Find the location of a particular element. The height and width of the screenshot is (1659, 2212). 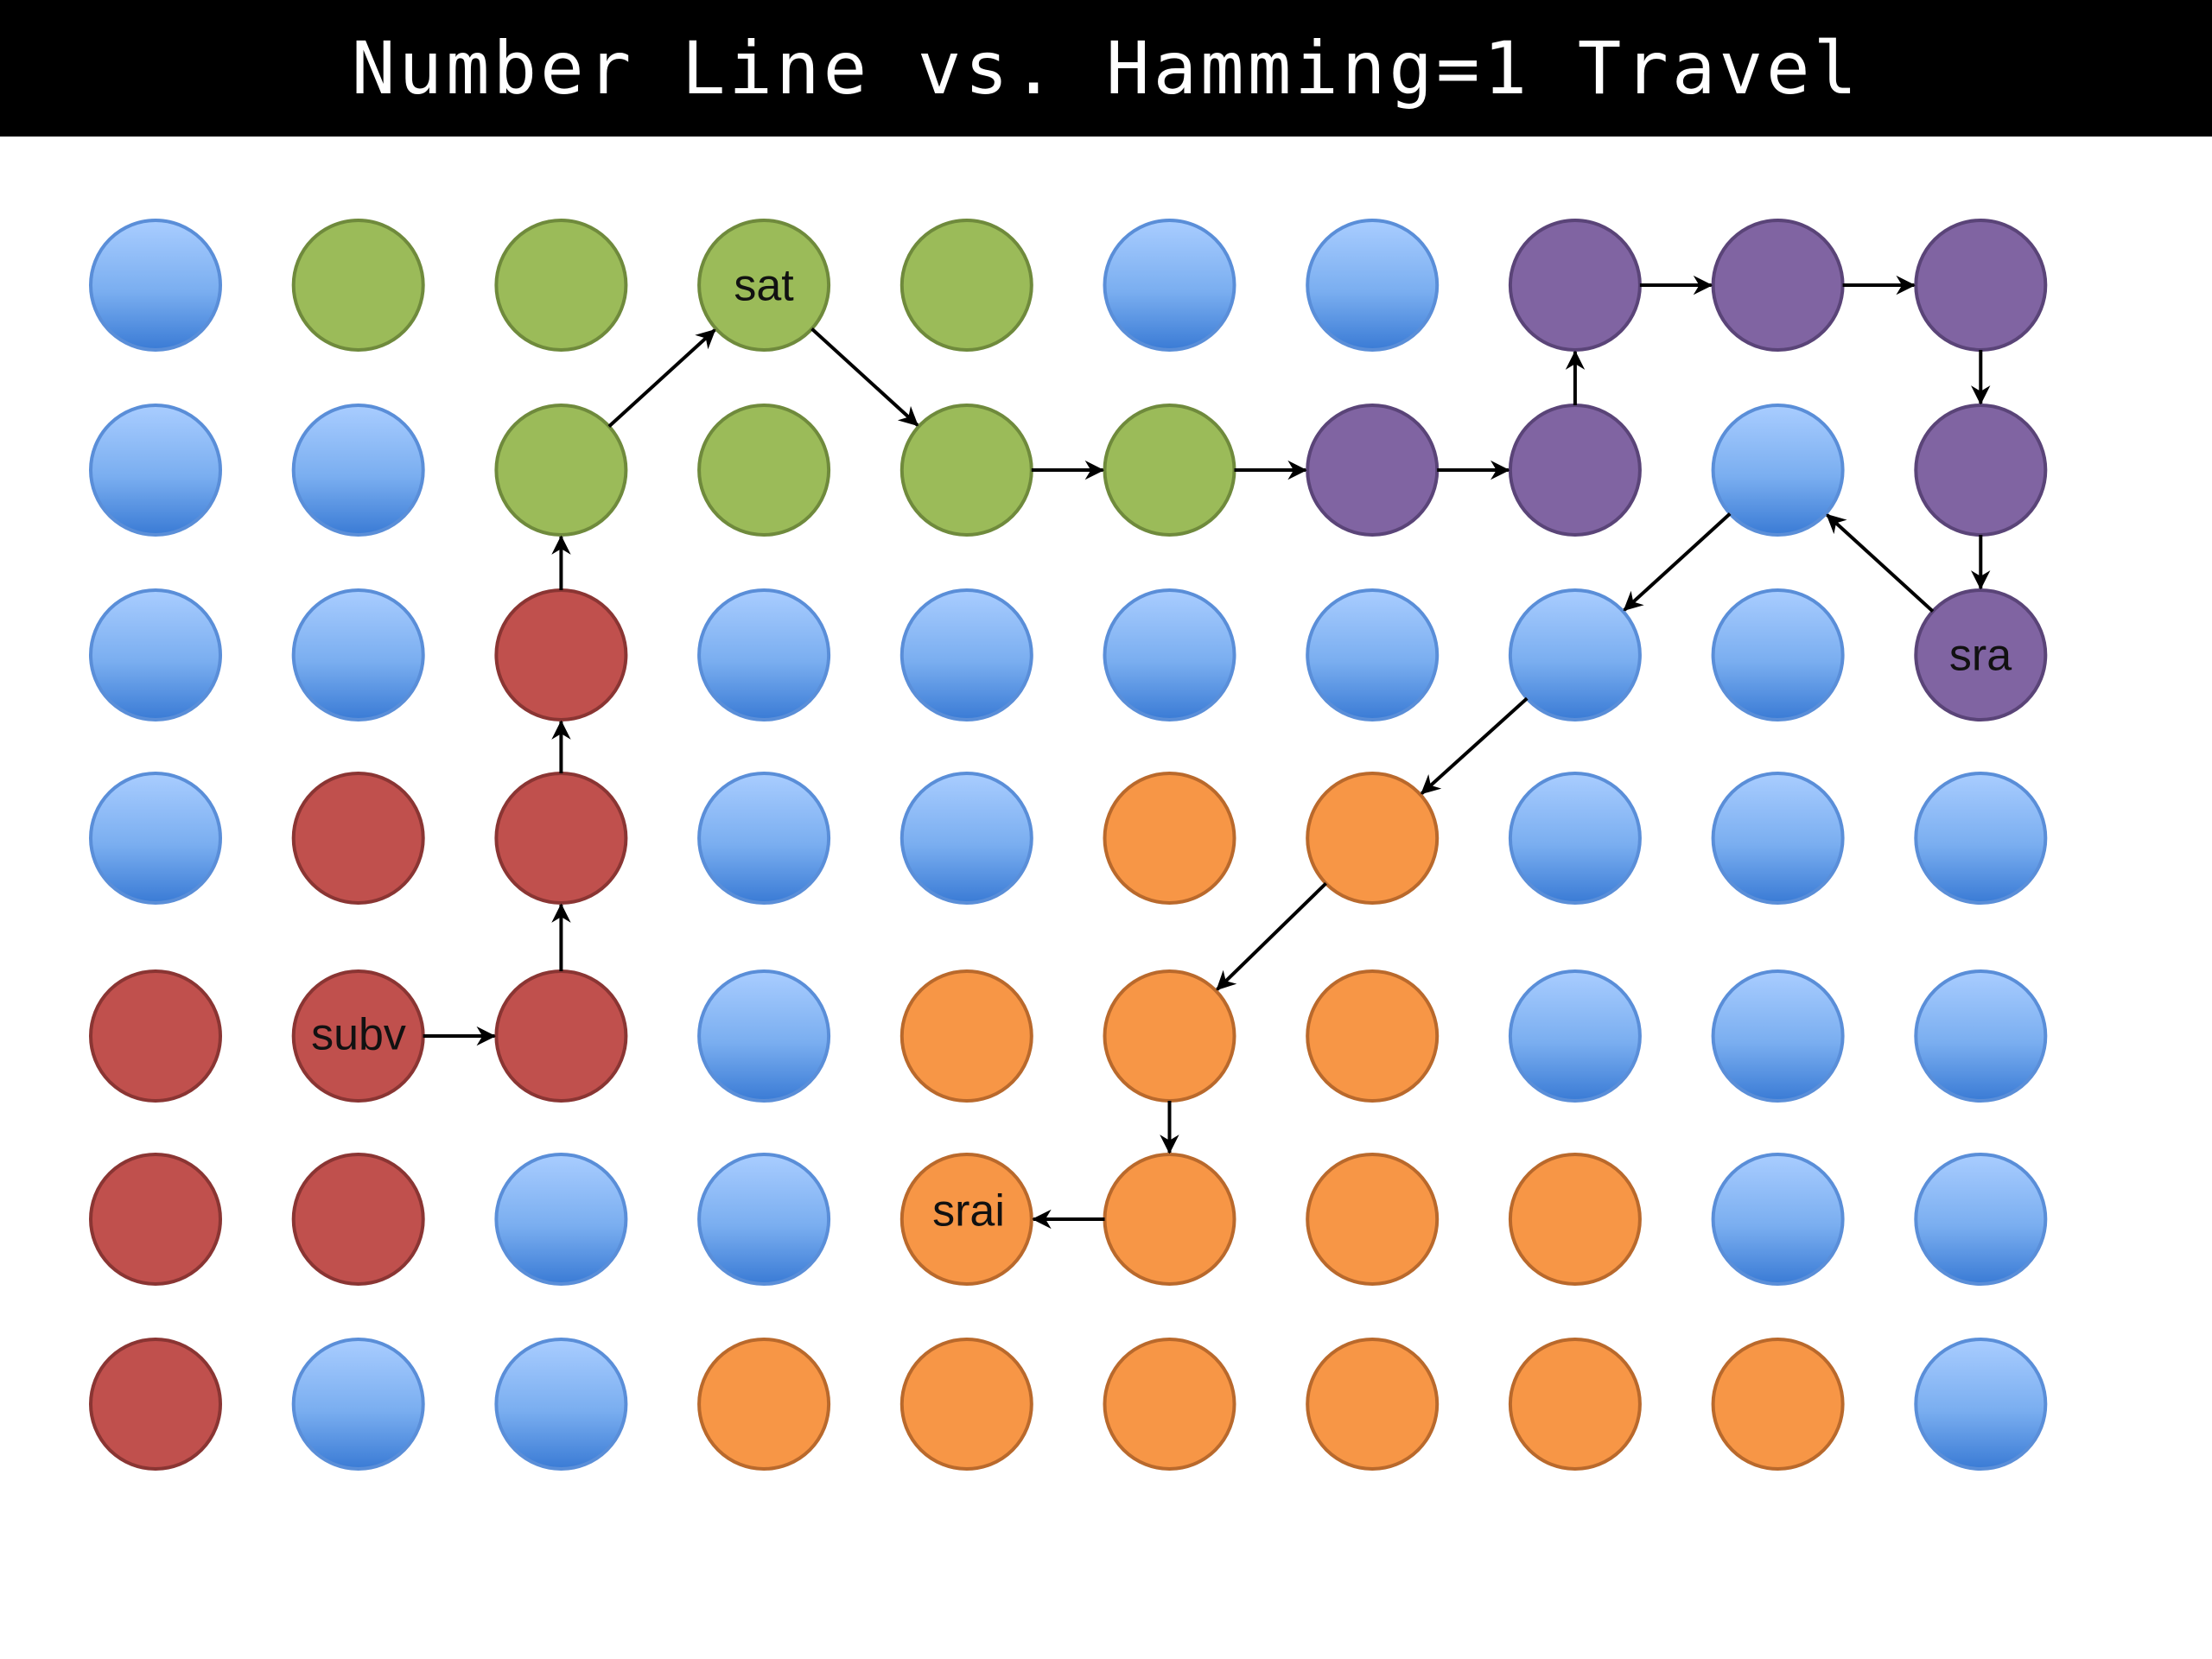

node-label: sat is located at coordinates (764, 286).